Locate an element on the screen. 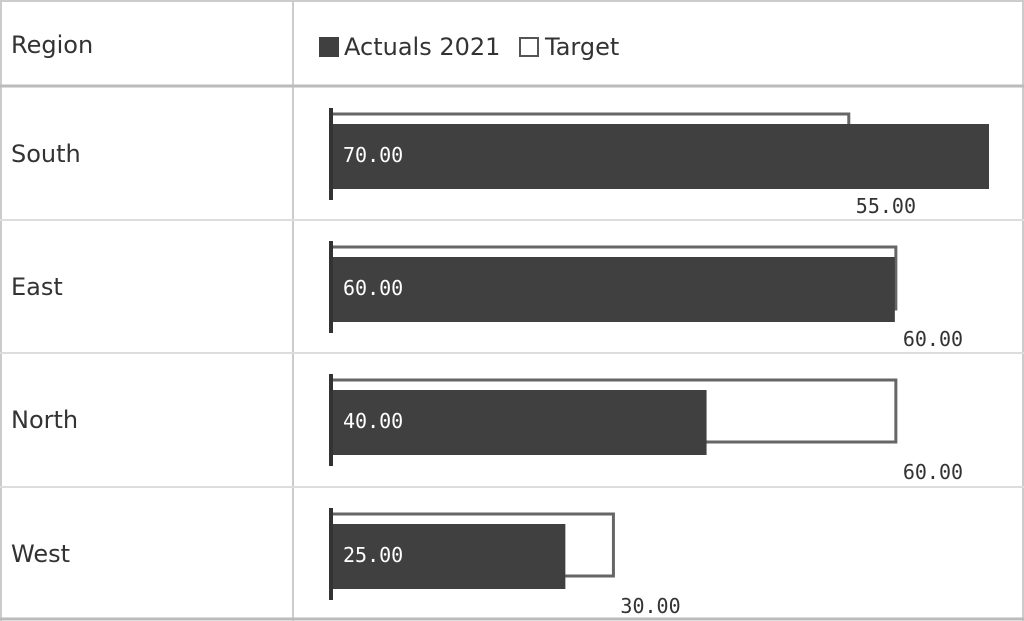 The width and height of the screenshot is (1024, 621). region-label: East is located at coordinates (37, 287).